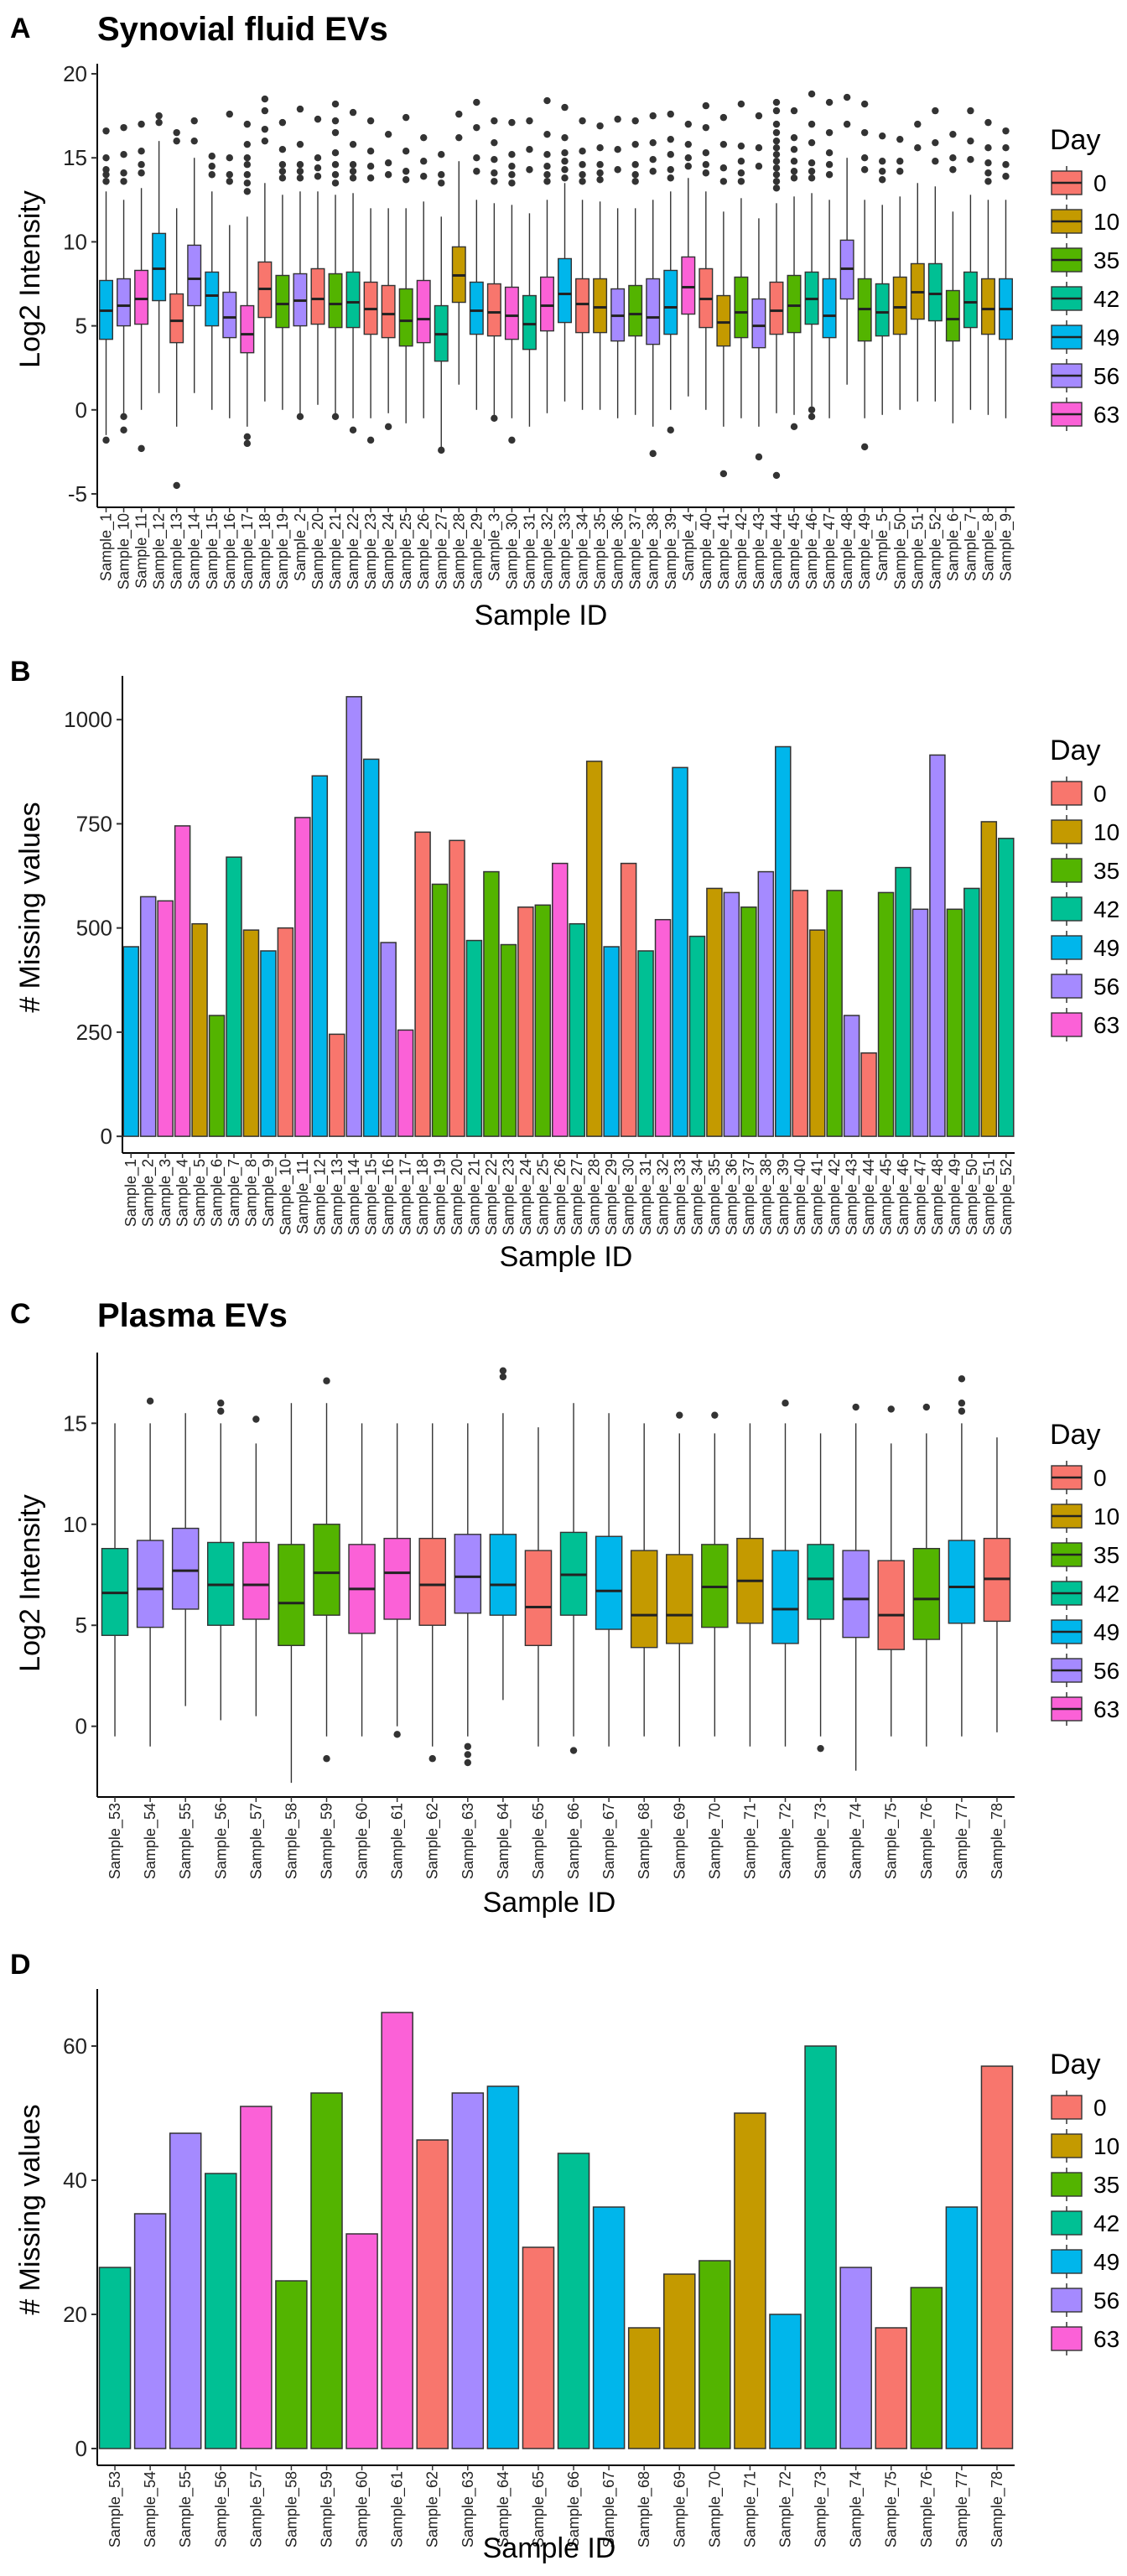  I want to click on x-tick-label: Sample_50, so click(972, 1197).